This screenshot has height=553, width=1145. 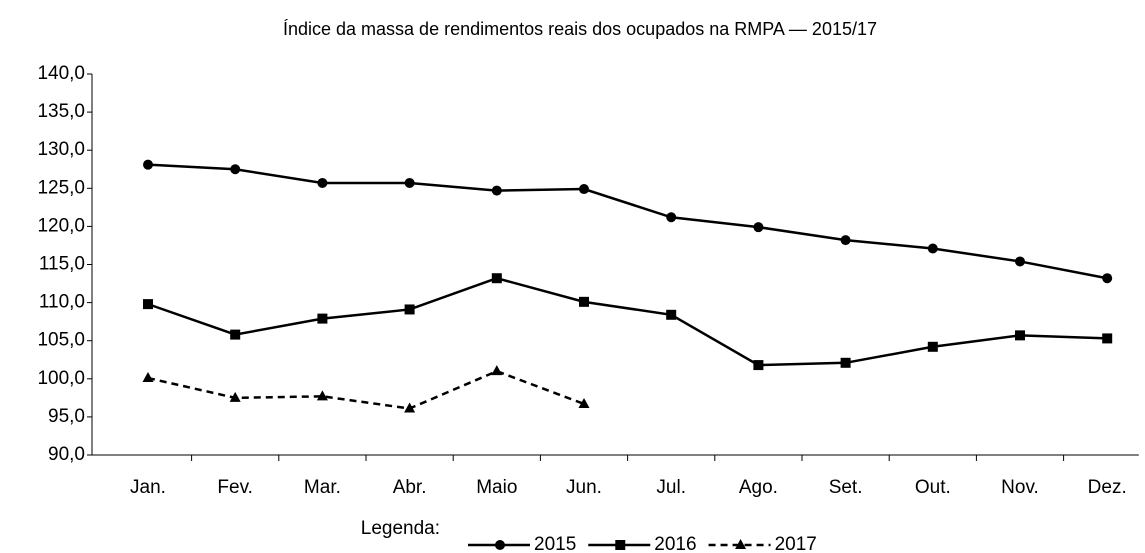 What do you see at coordinates (61, 225) in the screenshot?
I see `y-tick-label: 120,0` at bounding box center [61, 225].